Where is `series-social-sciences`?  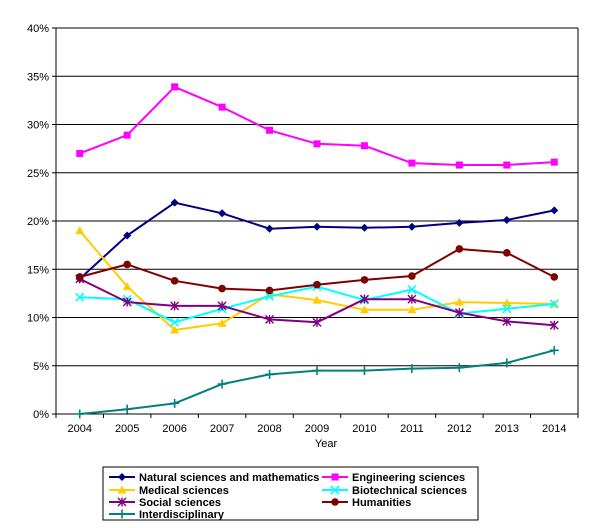
series-social-sciences is located at coordinates (317, 302).